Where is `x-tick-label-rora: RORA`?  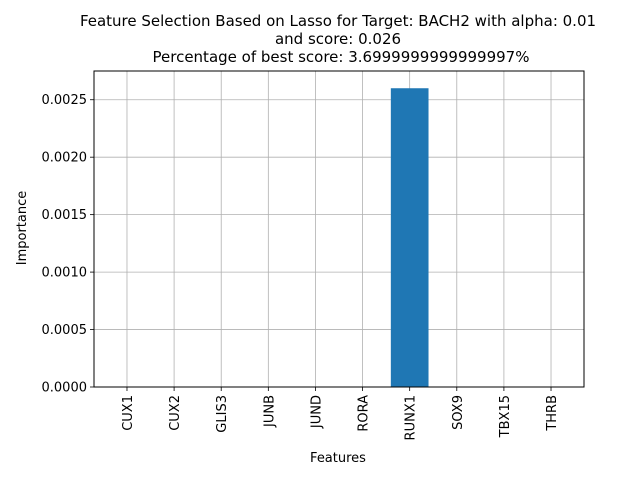 x-tick-label-rora: RORA is located at coordinates (364, 413).